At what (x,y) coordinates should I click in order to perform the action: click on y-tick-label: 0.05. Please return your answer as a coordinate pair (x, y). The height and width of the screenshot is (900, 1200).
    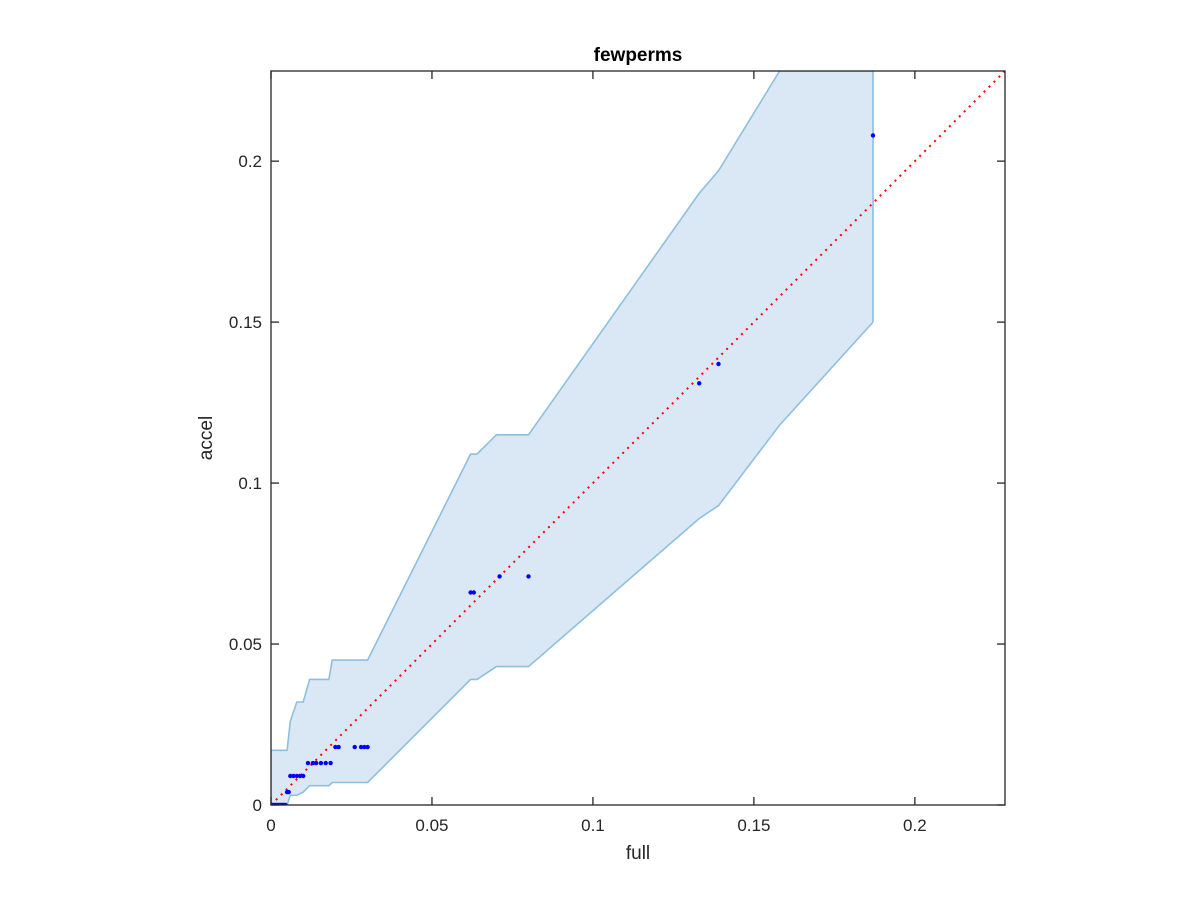
    Looking at the image, I should click on (245, 644).